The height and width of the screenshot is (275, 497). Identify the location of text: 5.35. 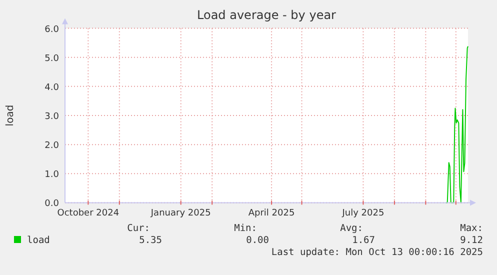
(150, 240).